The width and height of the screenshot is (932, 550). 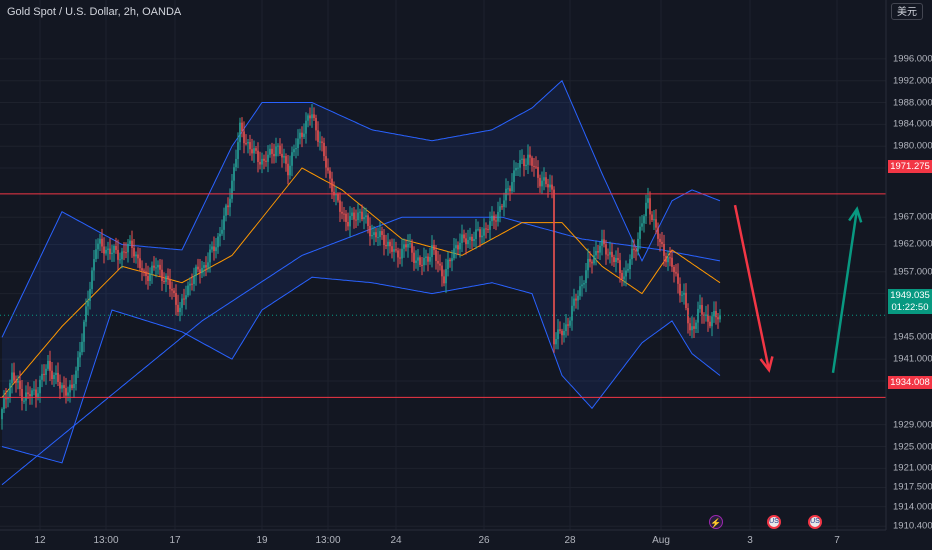 What do you see at coordinates (175, 540) in the screenshot?
I see `x-tick-label: 17` at bounding box center [175, 540].